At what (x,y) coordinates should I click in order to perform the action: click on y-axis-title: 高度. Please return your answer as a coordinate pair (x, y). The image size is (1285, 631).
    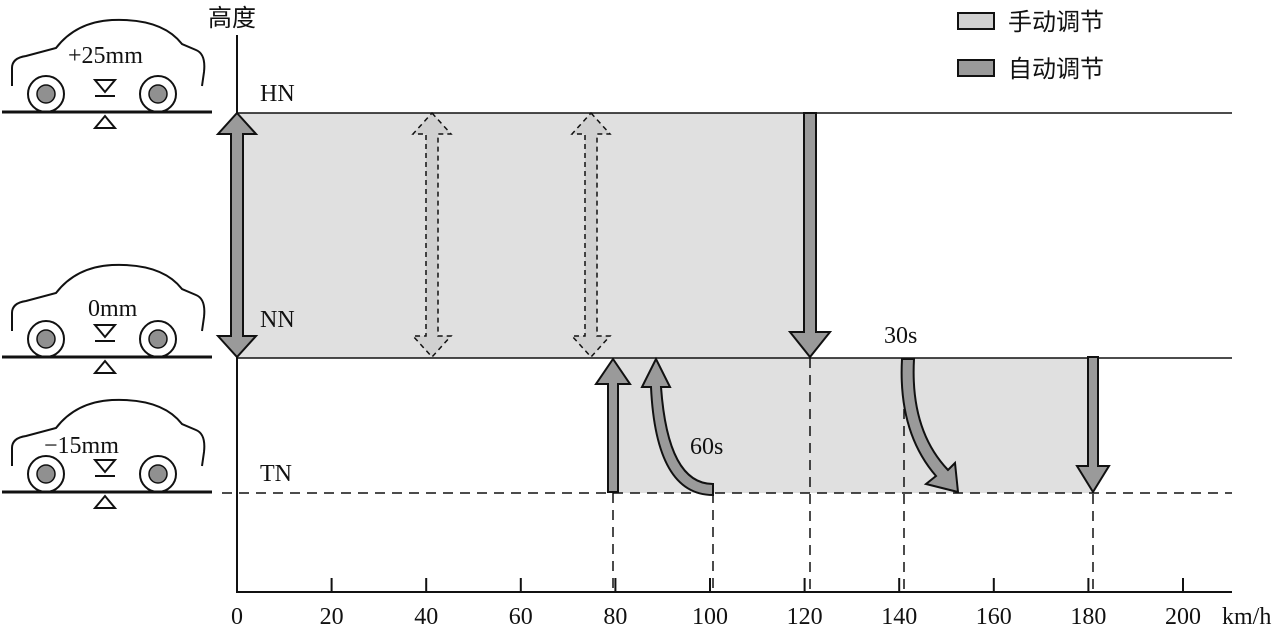
    Looking at the image, I should click on (232, 18).